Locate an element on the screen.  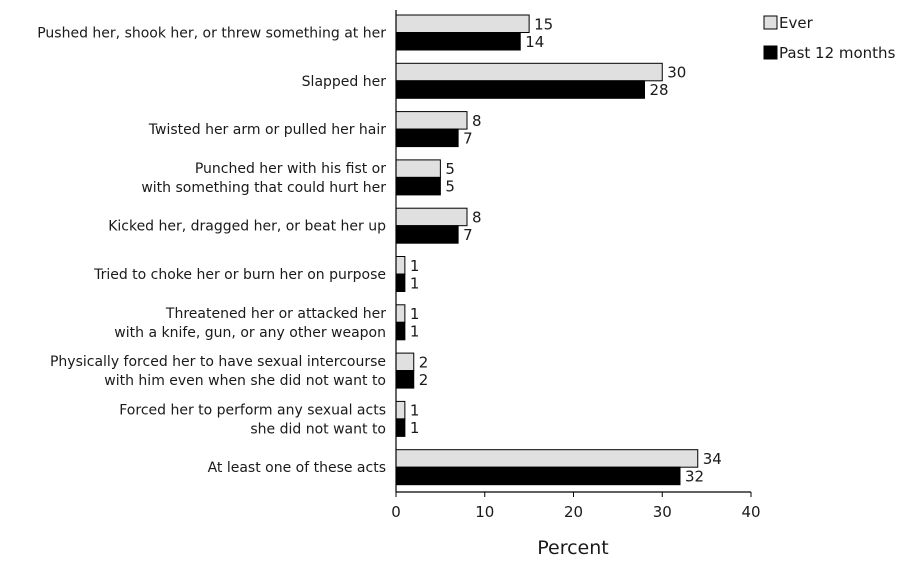
category-label: Punched her with his fist or is located at coordinates (290, 169).